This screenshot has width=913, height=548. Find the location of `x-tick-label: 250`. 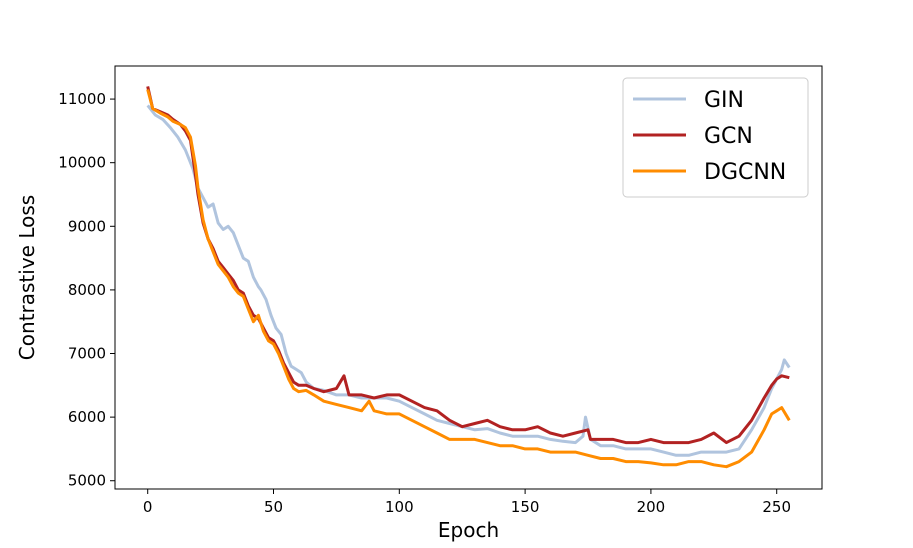

x-tick-label: 250 is located at coordinates (776, 507).